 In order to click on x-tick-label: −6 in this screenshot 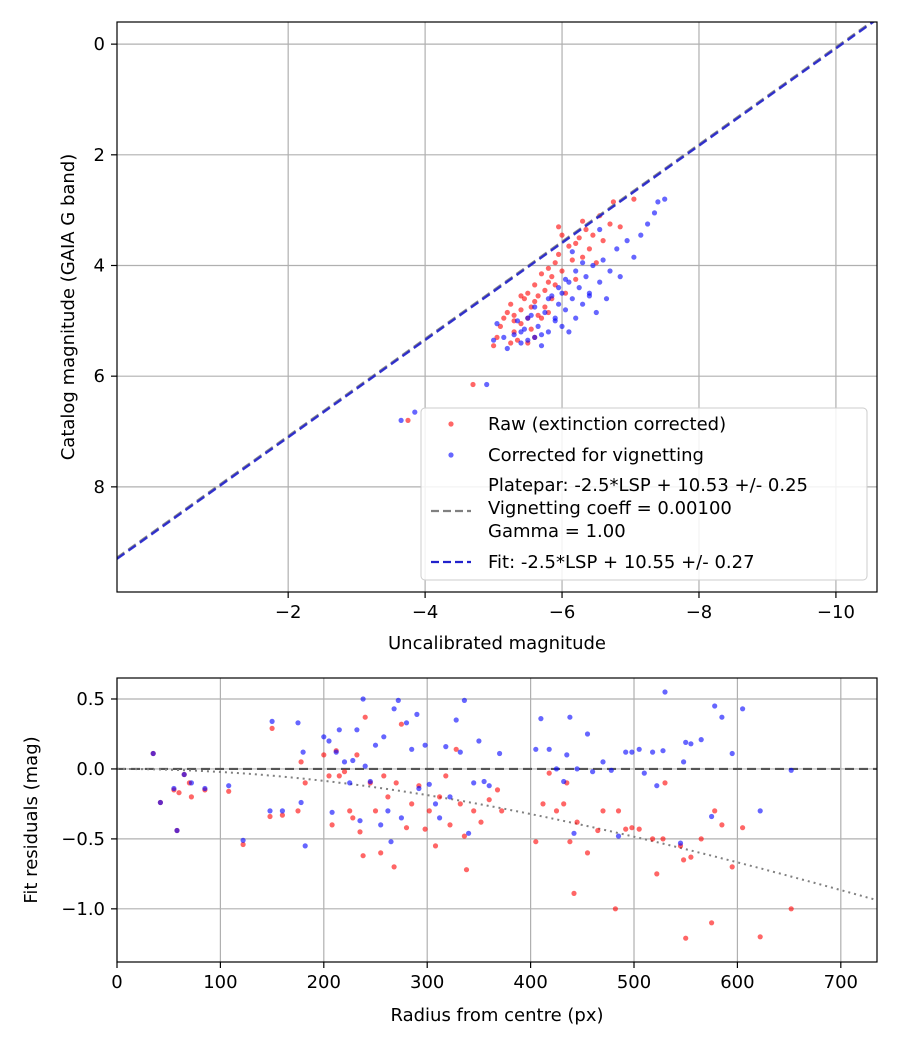, I will do `click(562, 612)`.